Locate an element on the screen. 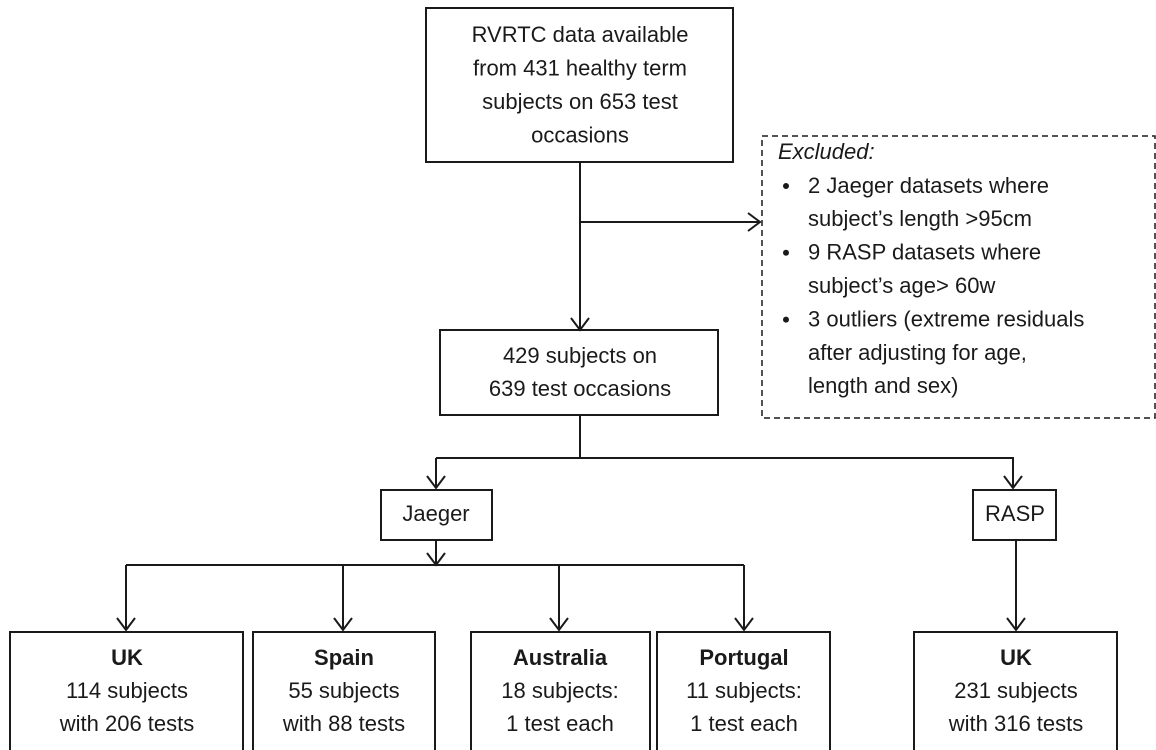  node-text: occasions is located at coordinates (580, 134).